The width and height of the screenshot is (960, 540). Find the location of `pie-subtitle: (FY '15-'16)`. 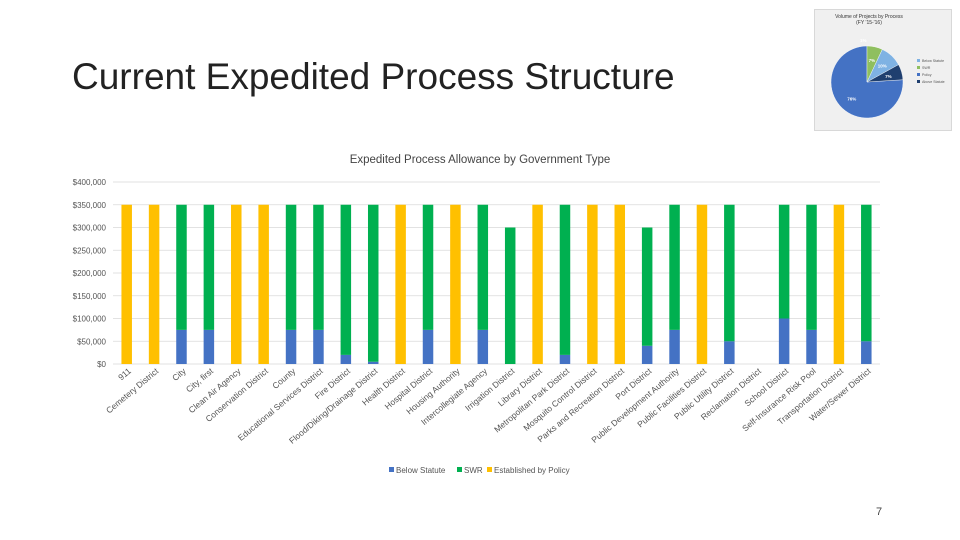

pie-subtitle: (FY '15-'16) is located at coordinates (869, 23).